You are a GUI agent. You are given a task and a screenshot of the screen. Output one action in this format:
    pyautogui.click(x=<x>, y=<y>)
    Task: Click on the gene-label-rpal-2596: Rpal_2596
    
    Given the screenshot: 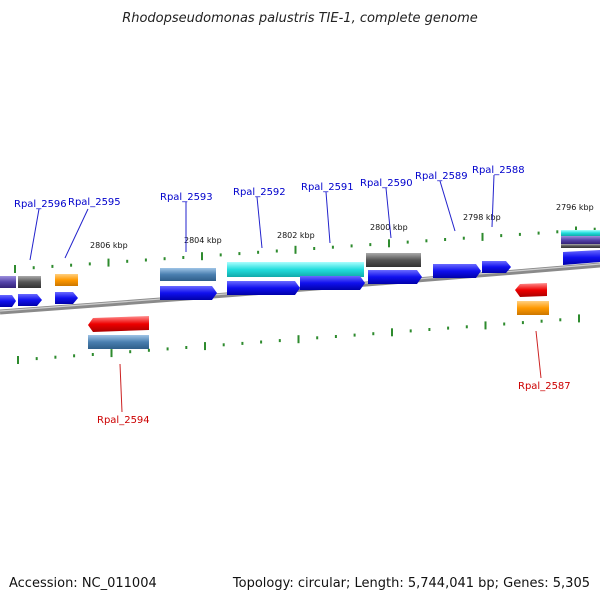 What is the action you would take?
    pyautogui.click(x=40, y=204)
    